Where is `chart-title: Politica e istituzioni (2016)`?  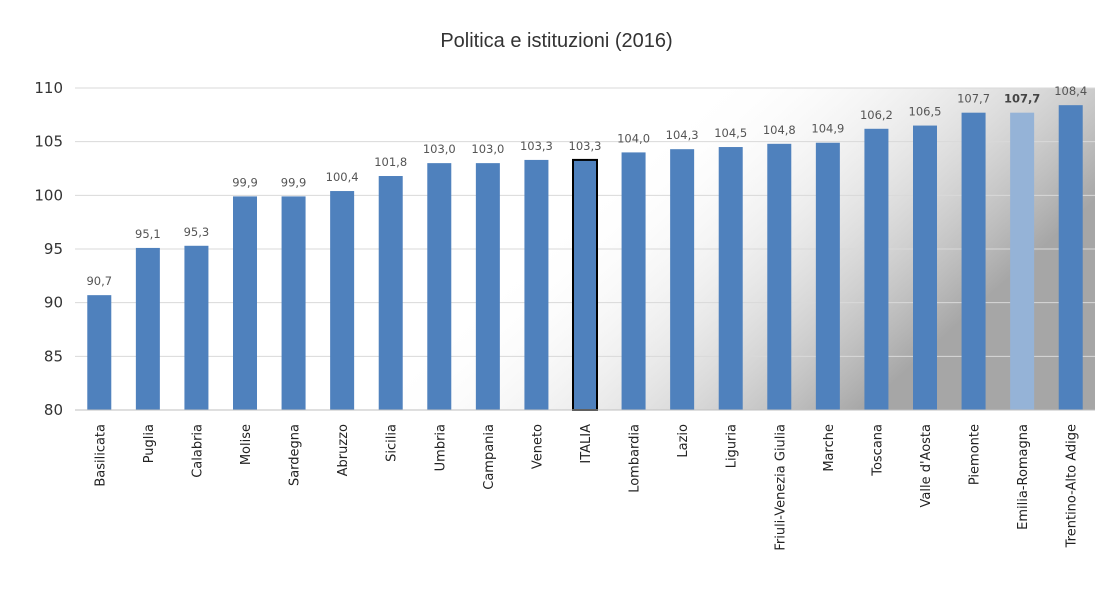 chart-title: Politica e istituzioni (2016) is located at coordinates (556, 41).